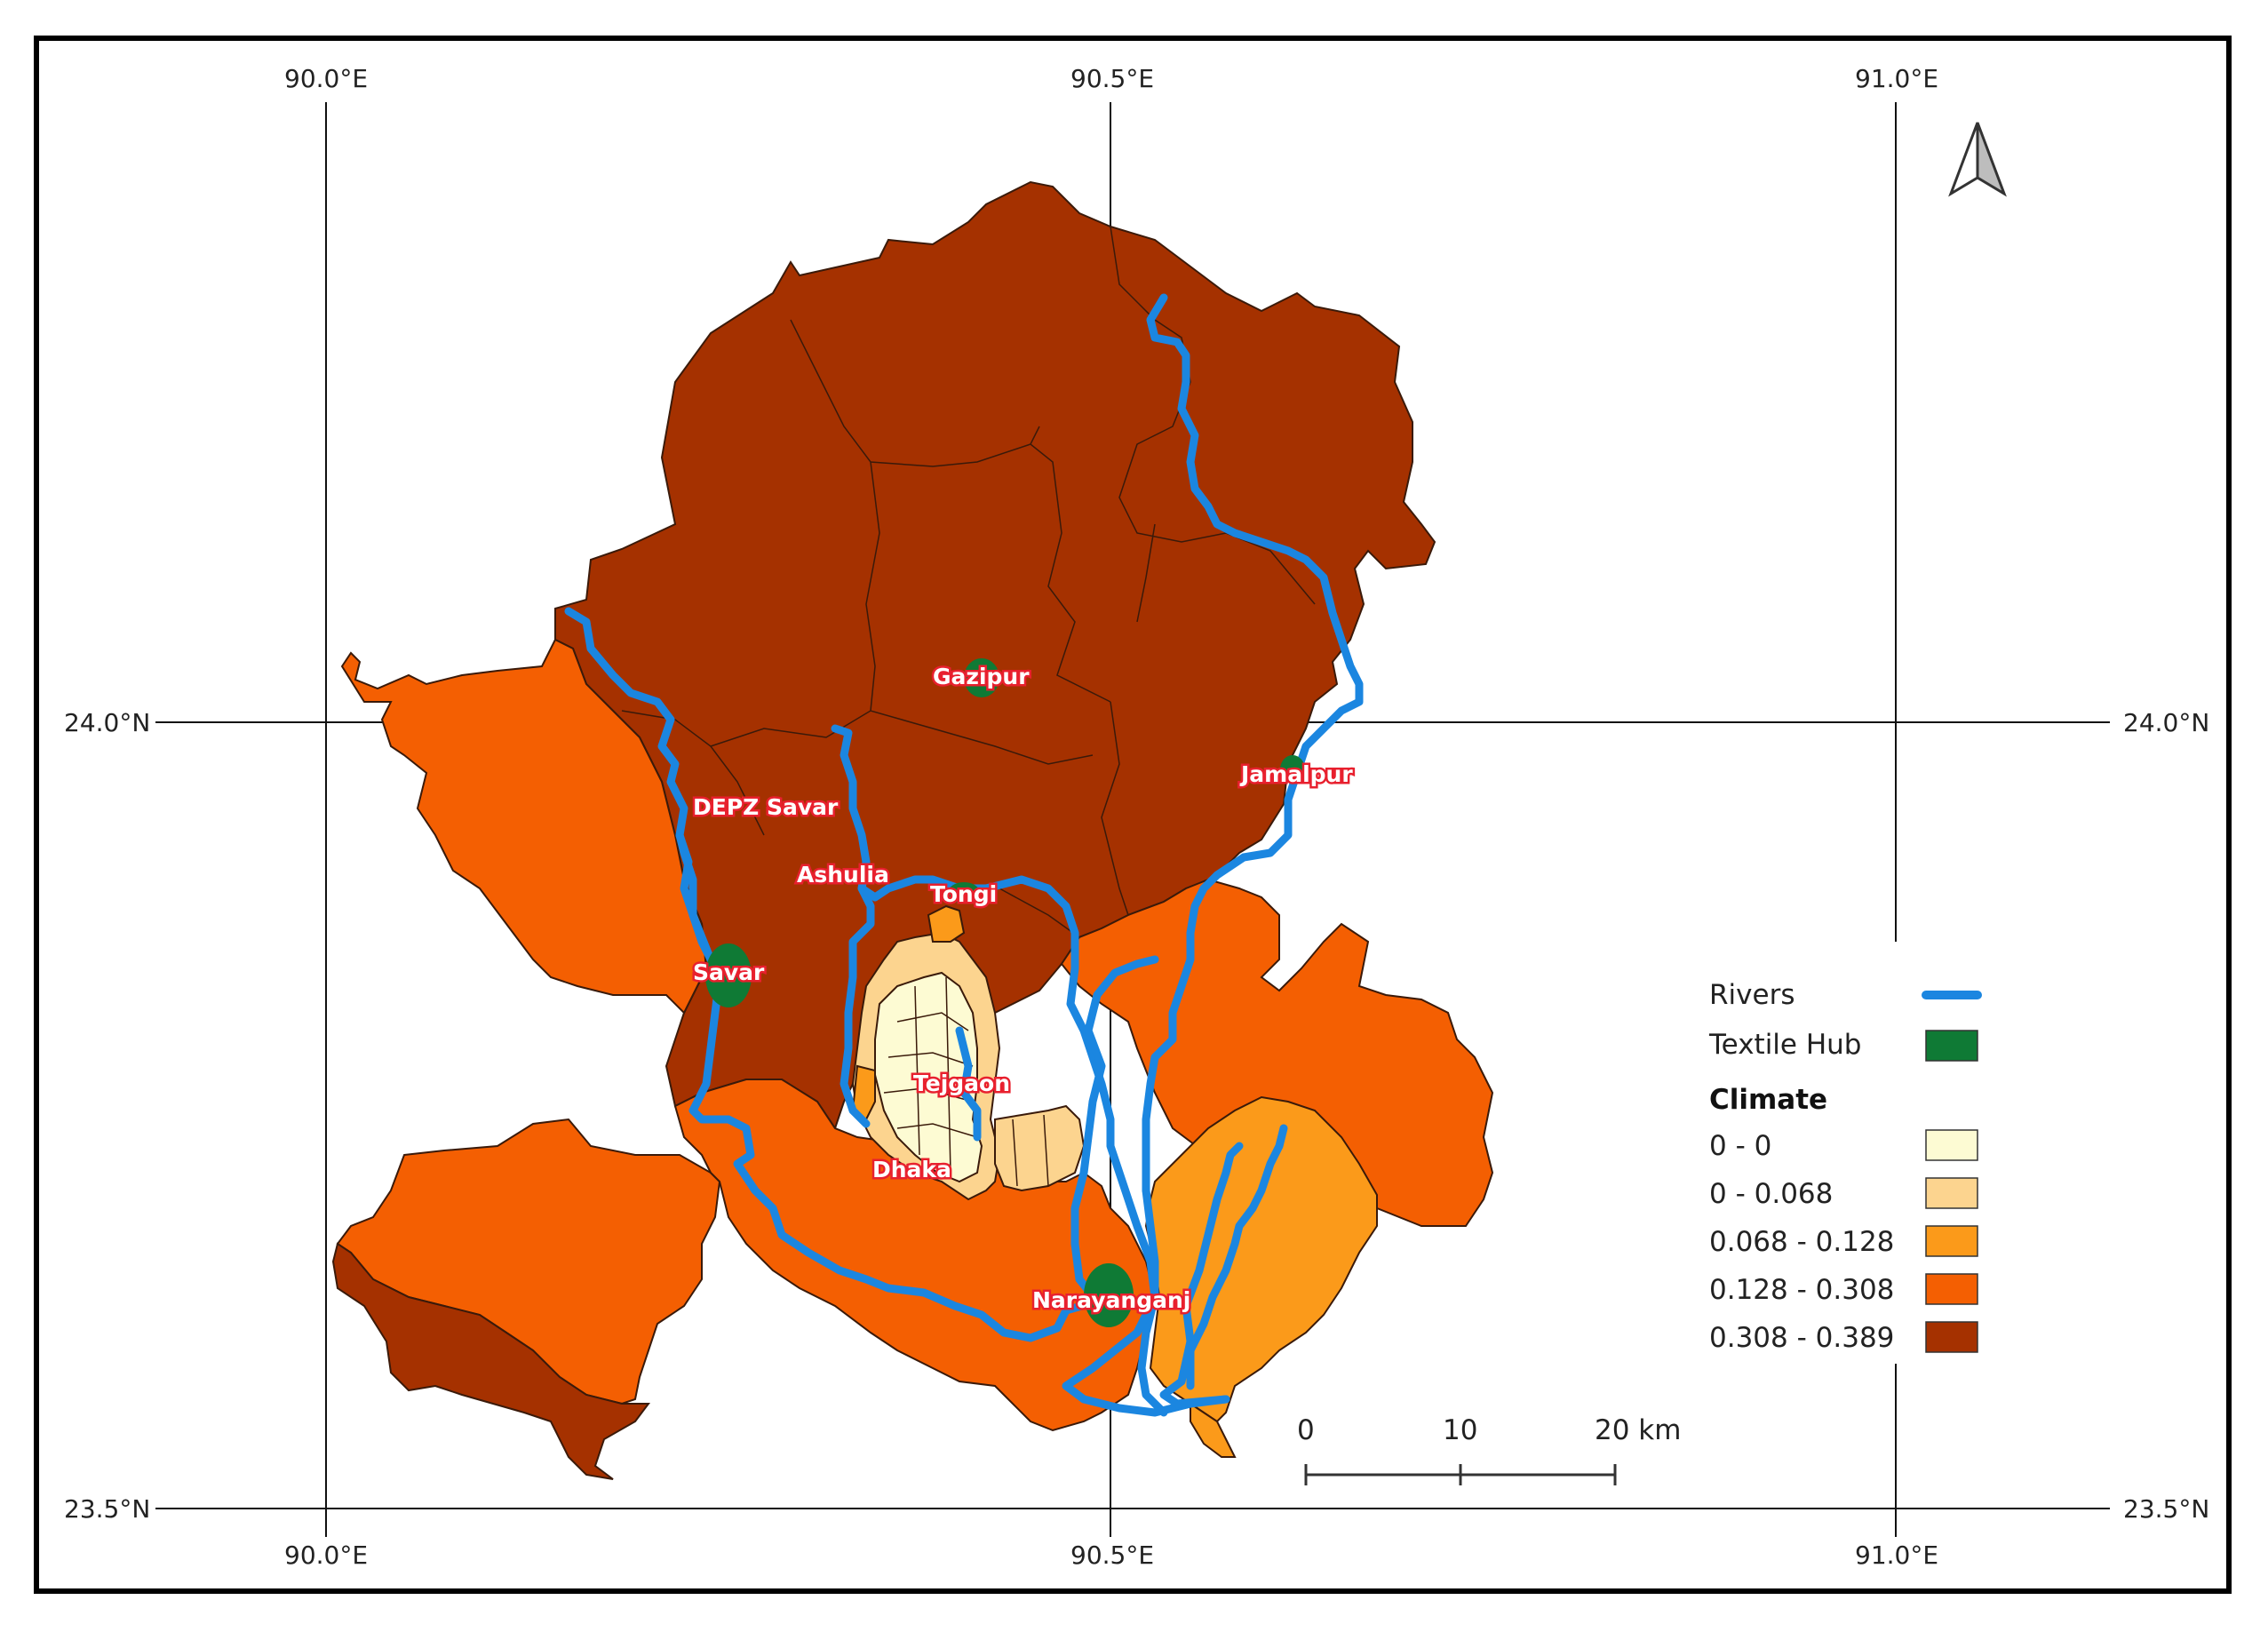  What do you see at coordinates (729, 972) in the screenshot?
I see `hub-label-savar: Savar` at bounding box center [729, 972].